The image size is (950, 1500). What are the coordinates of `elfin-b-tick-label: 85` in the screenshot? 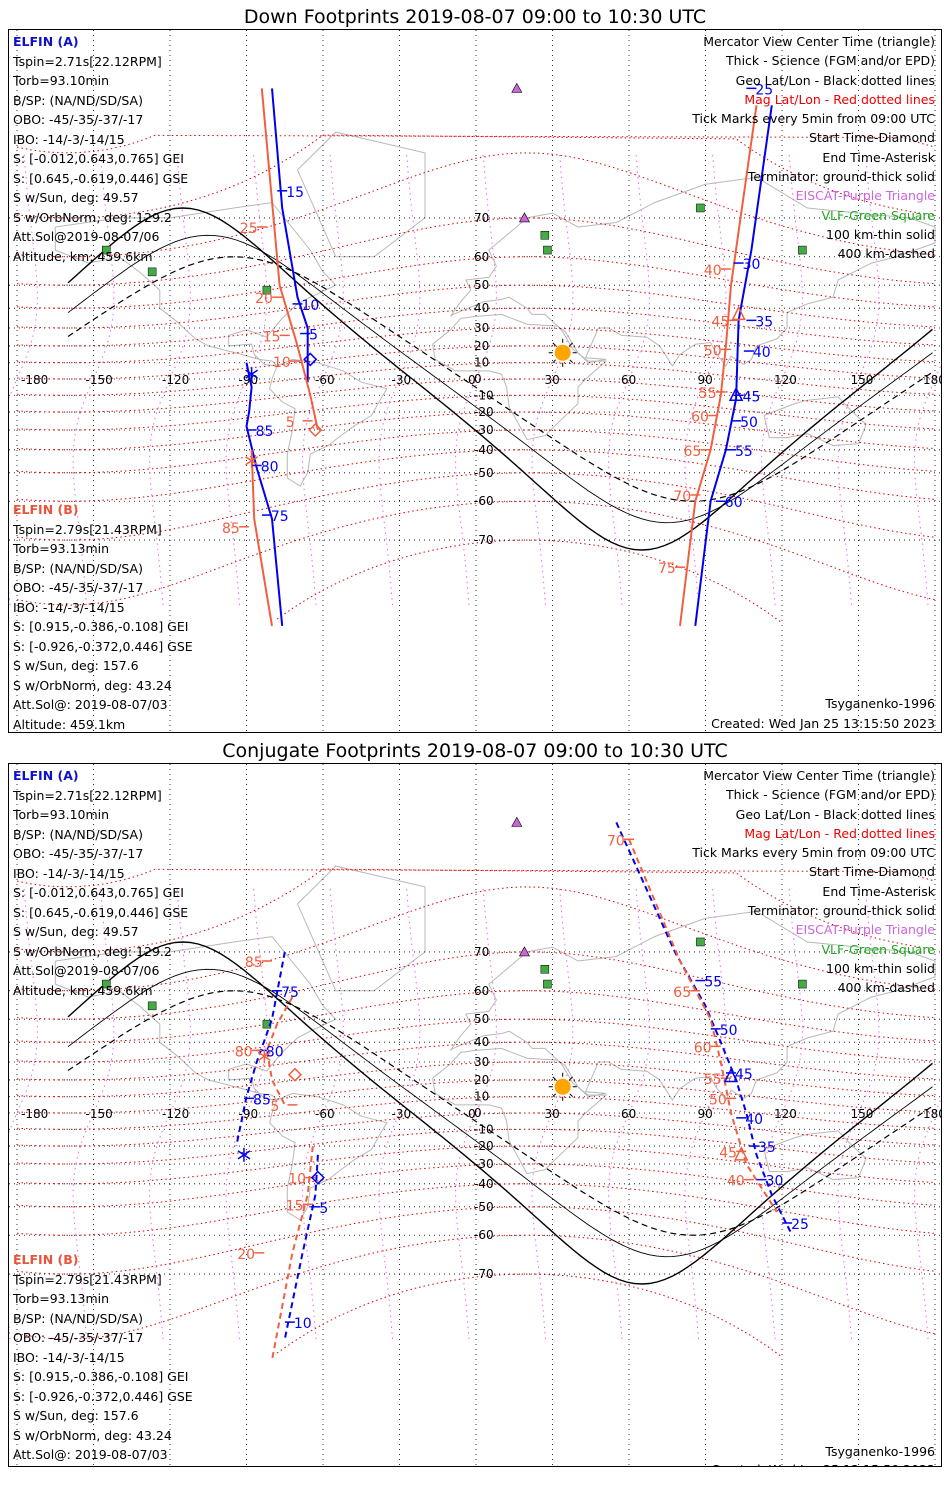 It's located at (254, 963).